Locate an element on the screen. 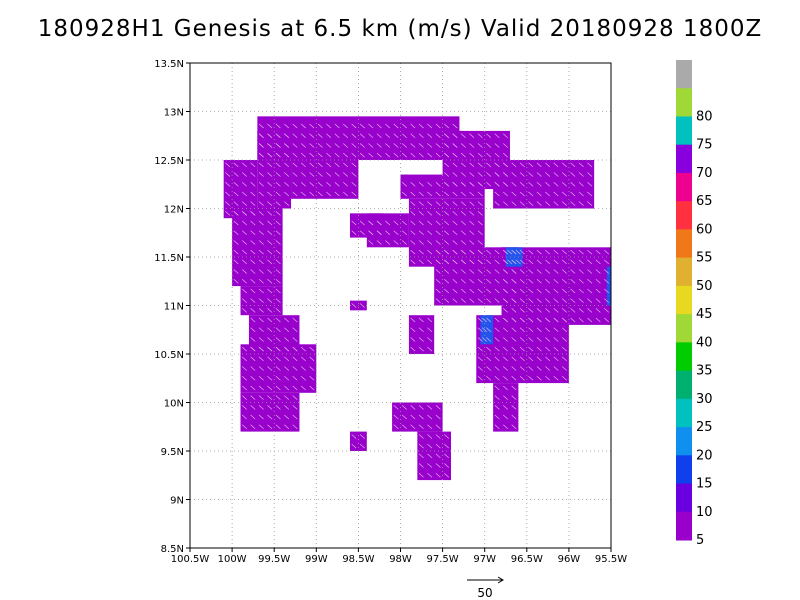  colorbar-label: 75 is located at coordinates (704, 145).